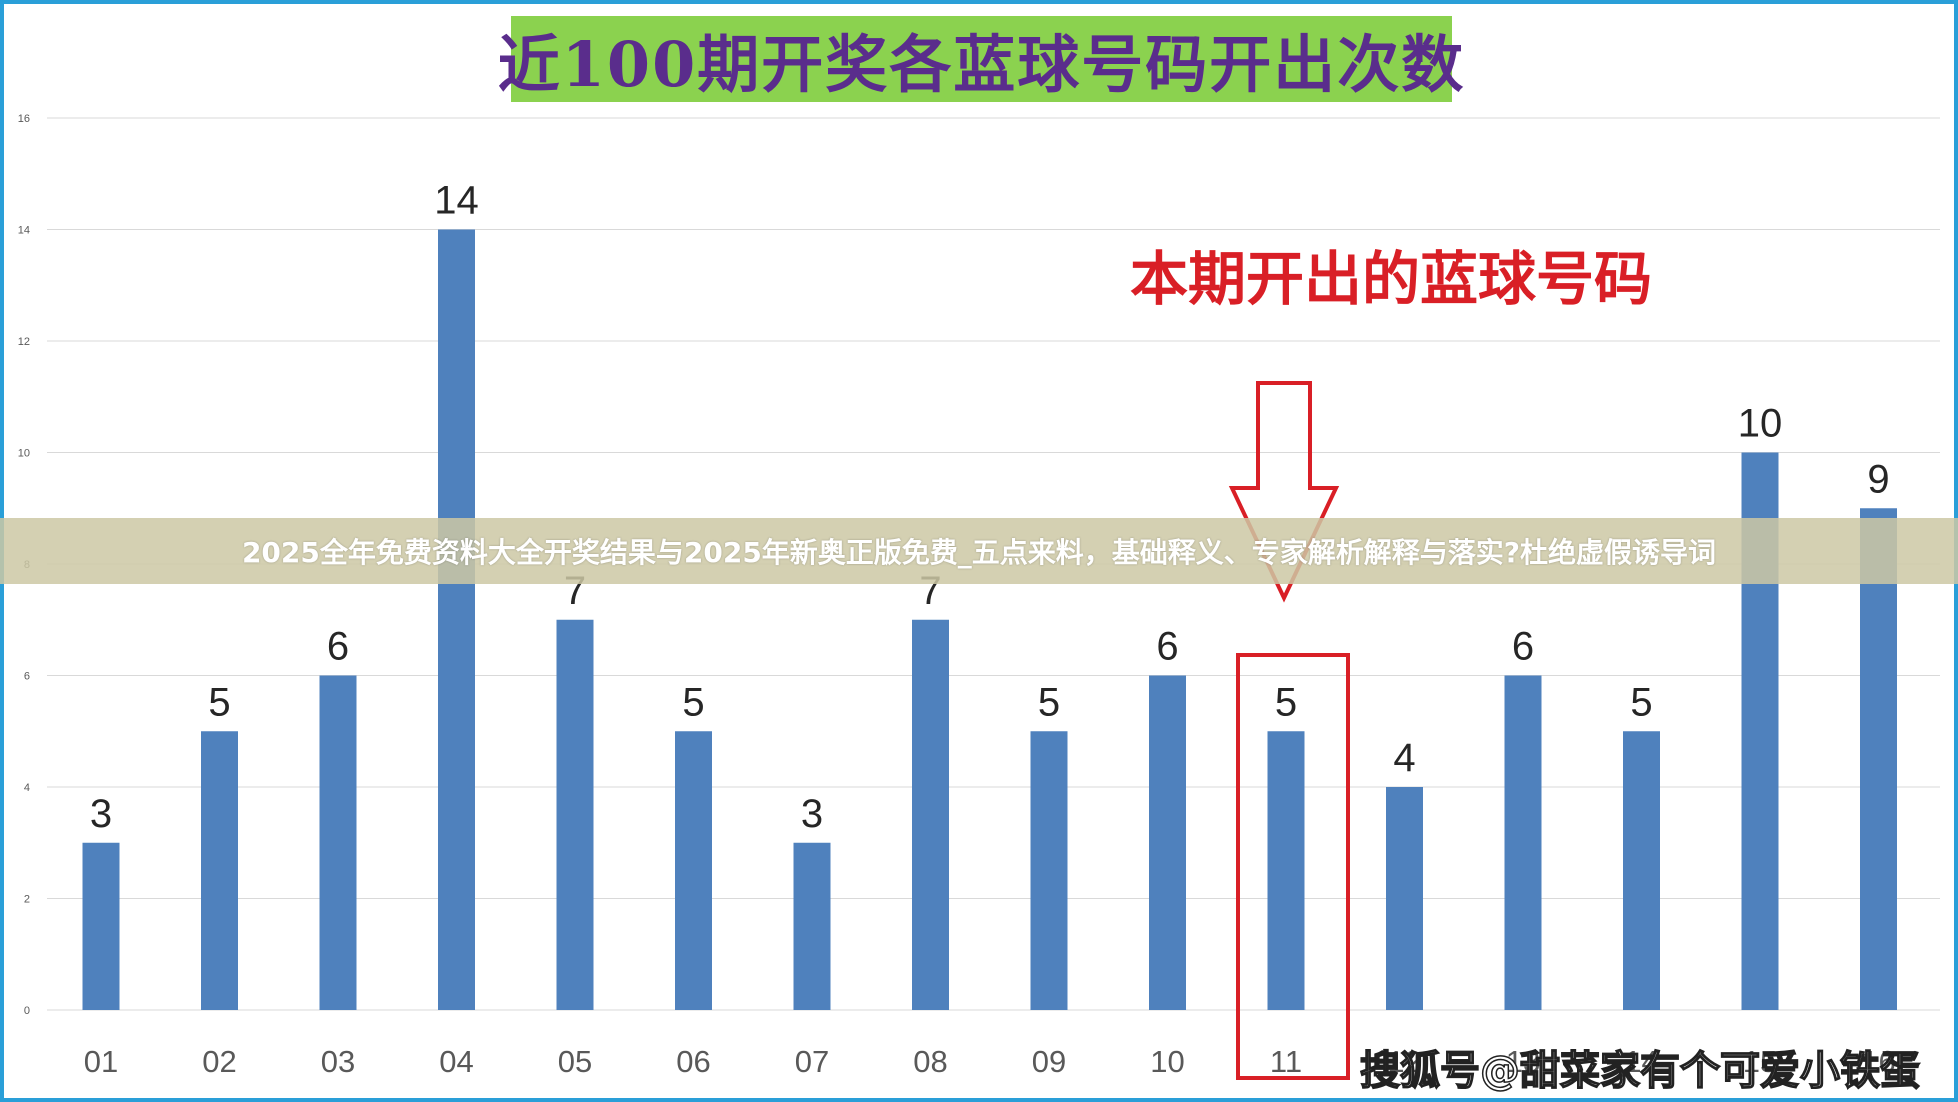 The image size is (1958, 1102). Describe the element at coordinates (930, 1061) in the screenshot. I see `x-tick-label-08: 08` at that location.